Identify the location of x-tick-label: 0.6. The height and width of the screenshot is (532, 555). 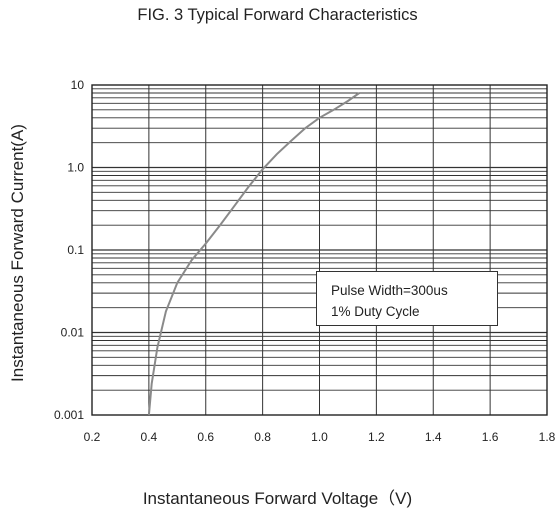
(205, 437).